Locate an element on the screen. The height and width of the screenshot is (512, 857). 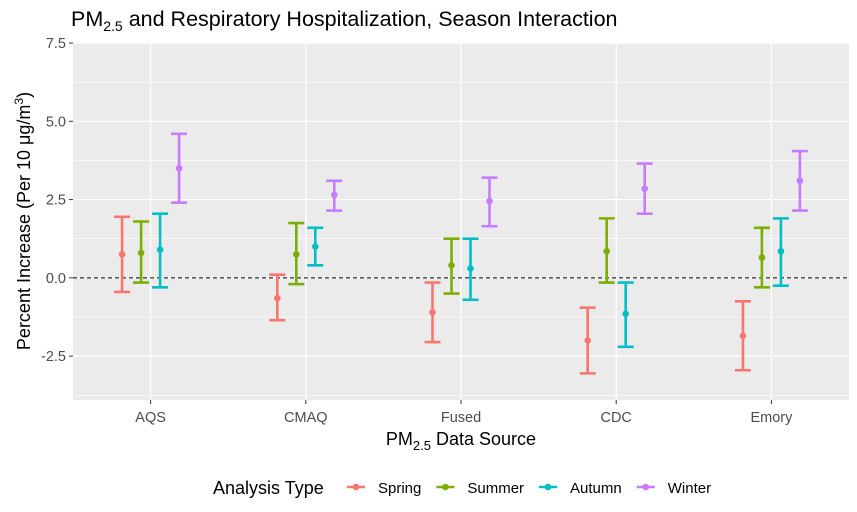
errorbar-autumn-emory is located at coordinates (780, 252).